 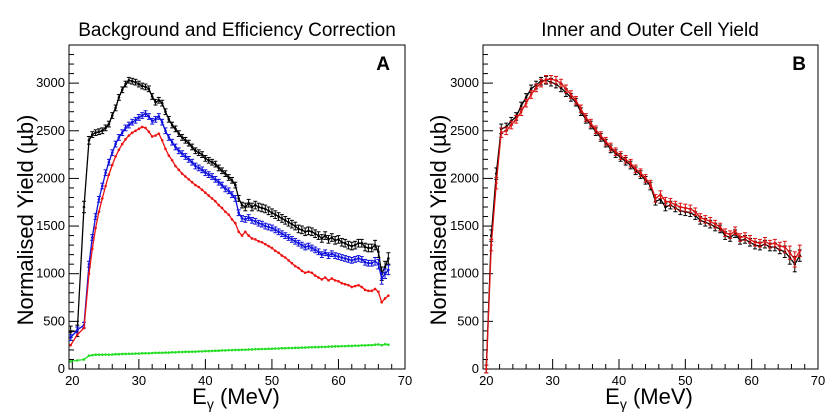 I want to click on panel-b-x-axis-label-main: E, so click(x=612, y=396).